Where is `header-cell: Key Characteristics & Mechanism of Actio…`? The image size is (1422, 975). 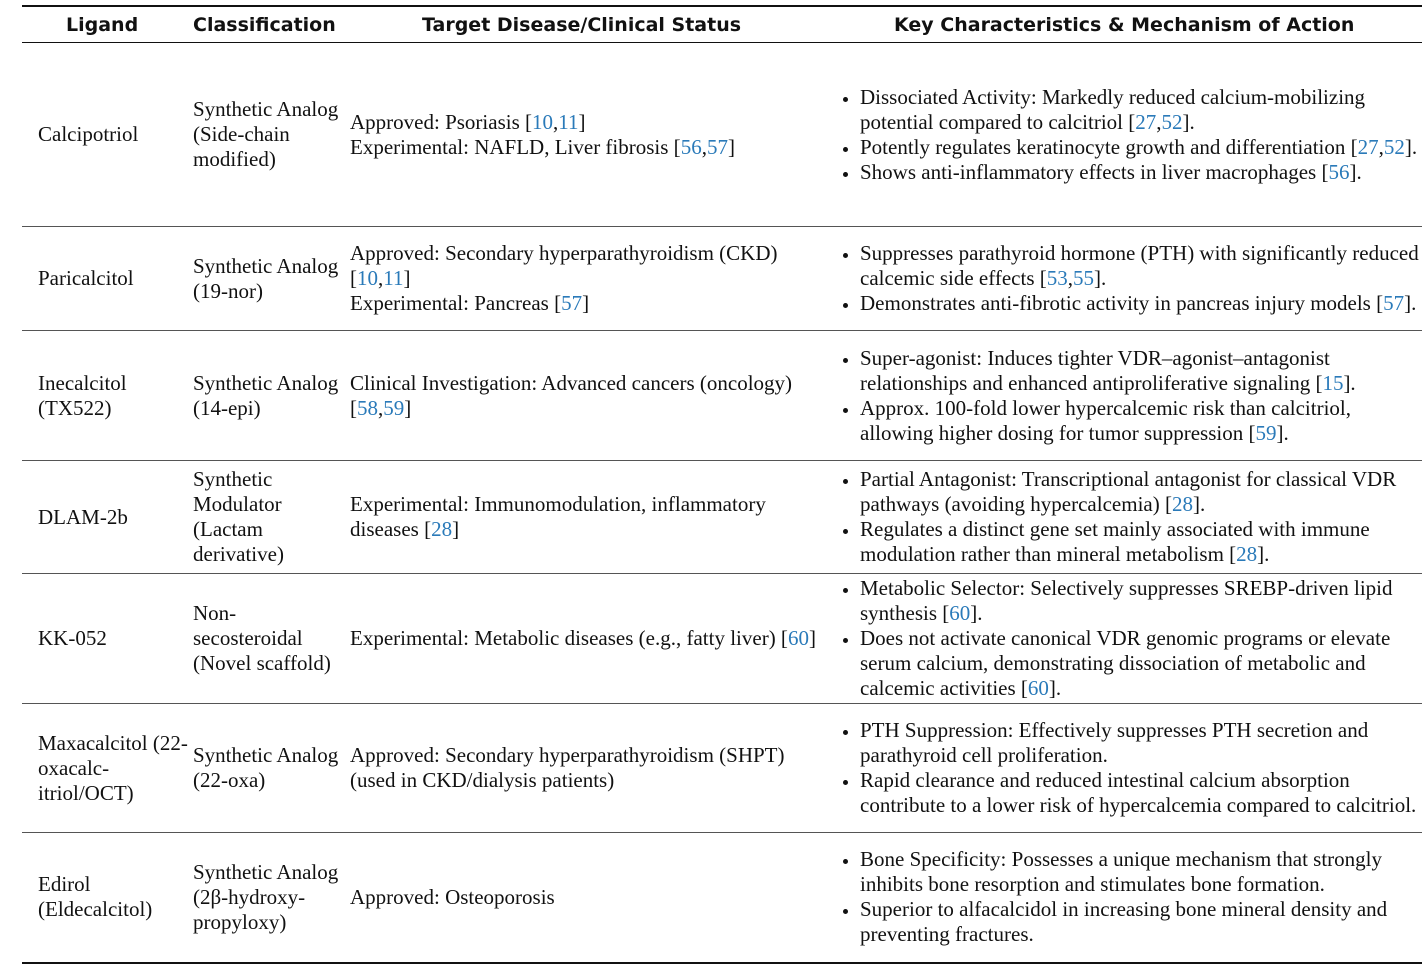
header-cell: Key Characteristics & Mechanism of Actio… is located at coordinates (1119, 24).